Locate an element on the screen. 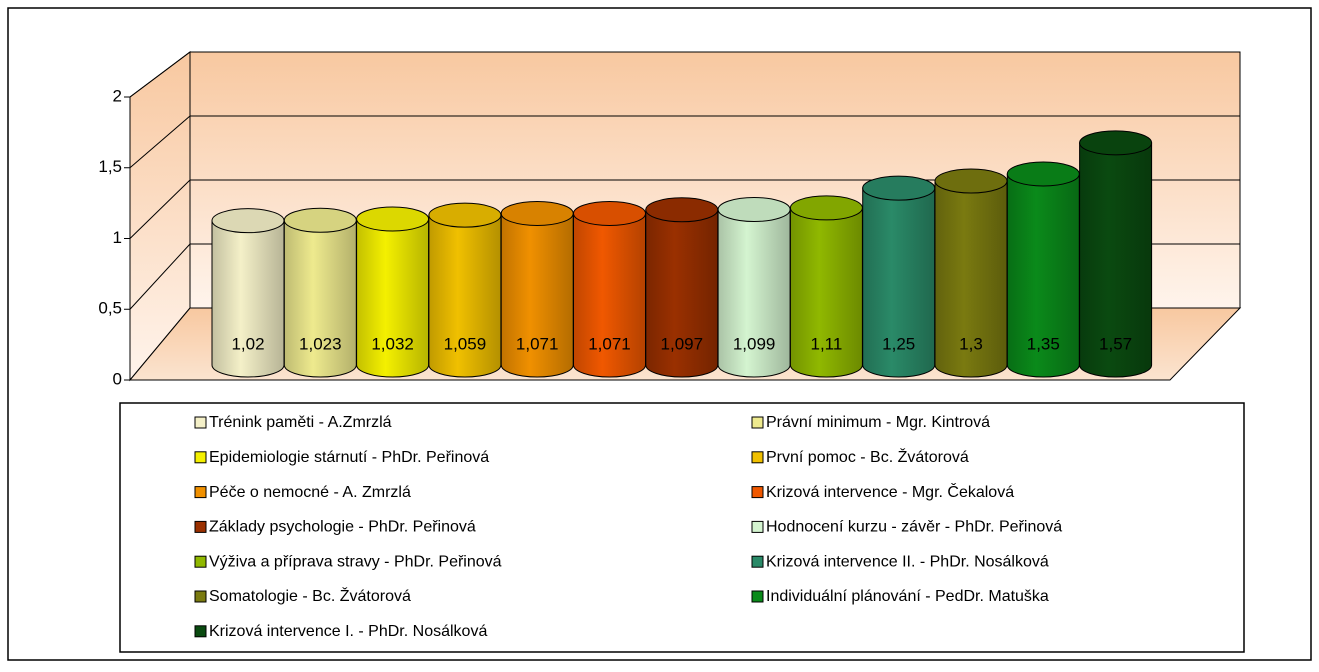 This screenshot has height=672, width=1319. value-label: 1,11 is located at coordinates (826, 343).